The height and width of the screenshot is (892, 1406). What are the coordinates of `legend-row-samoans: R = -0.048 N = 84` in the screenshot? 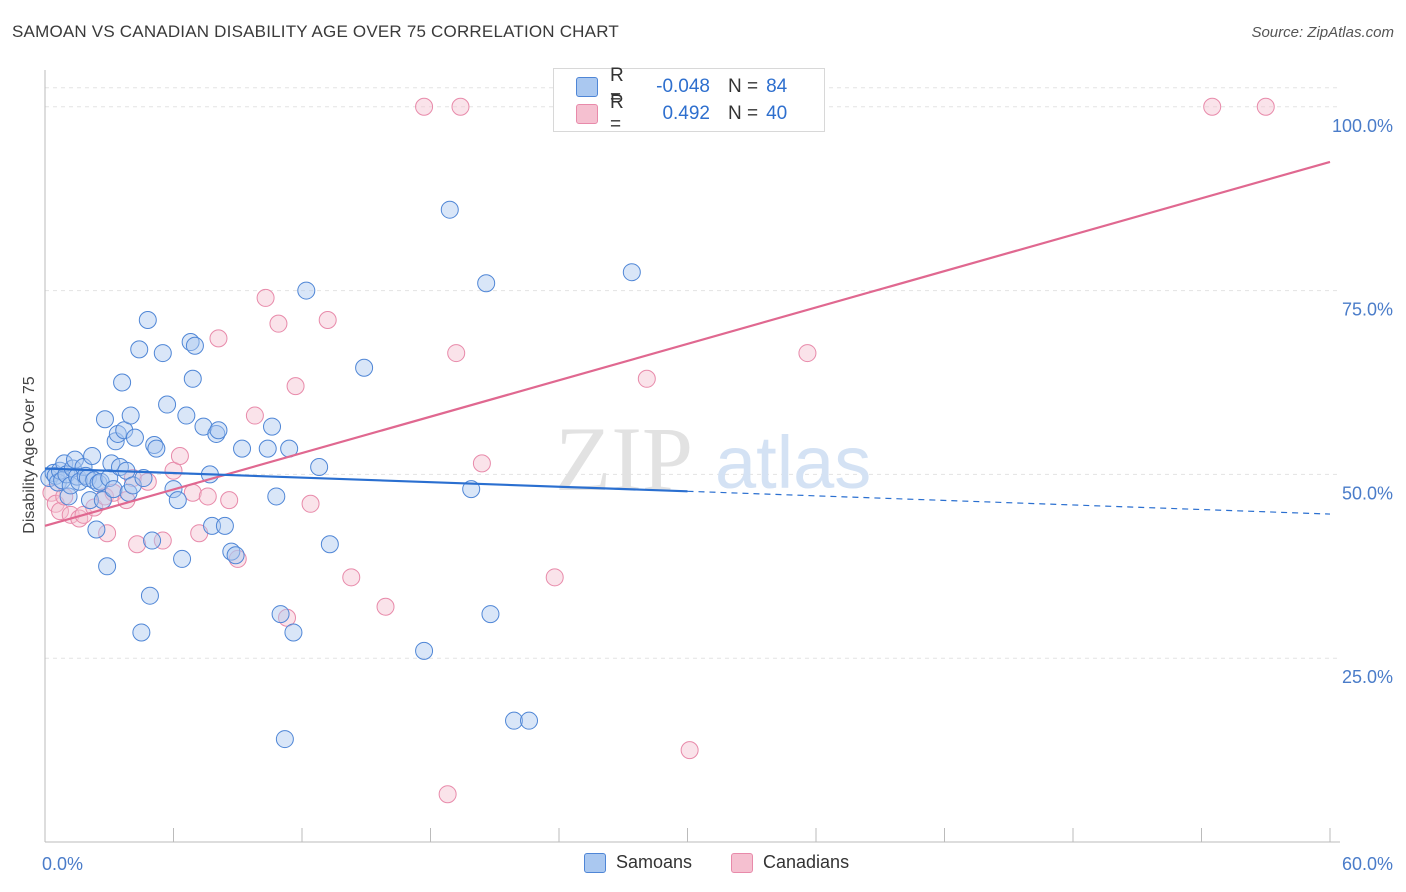 It's located at (682, 86).